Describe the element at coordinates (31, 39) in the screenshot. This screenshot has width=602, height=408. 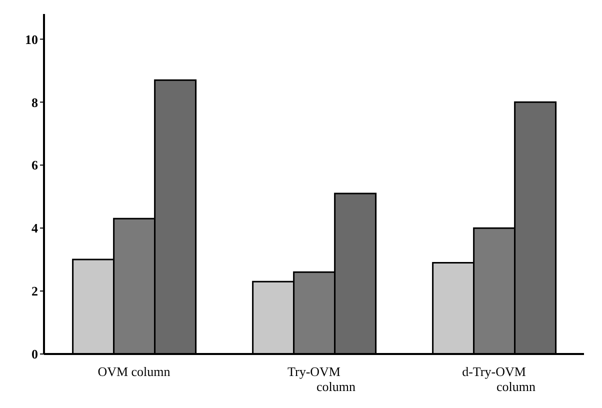
I see `y-tick-label: 10` at that location.